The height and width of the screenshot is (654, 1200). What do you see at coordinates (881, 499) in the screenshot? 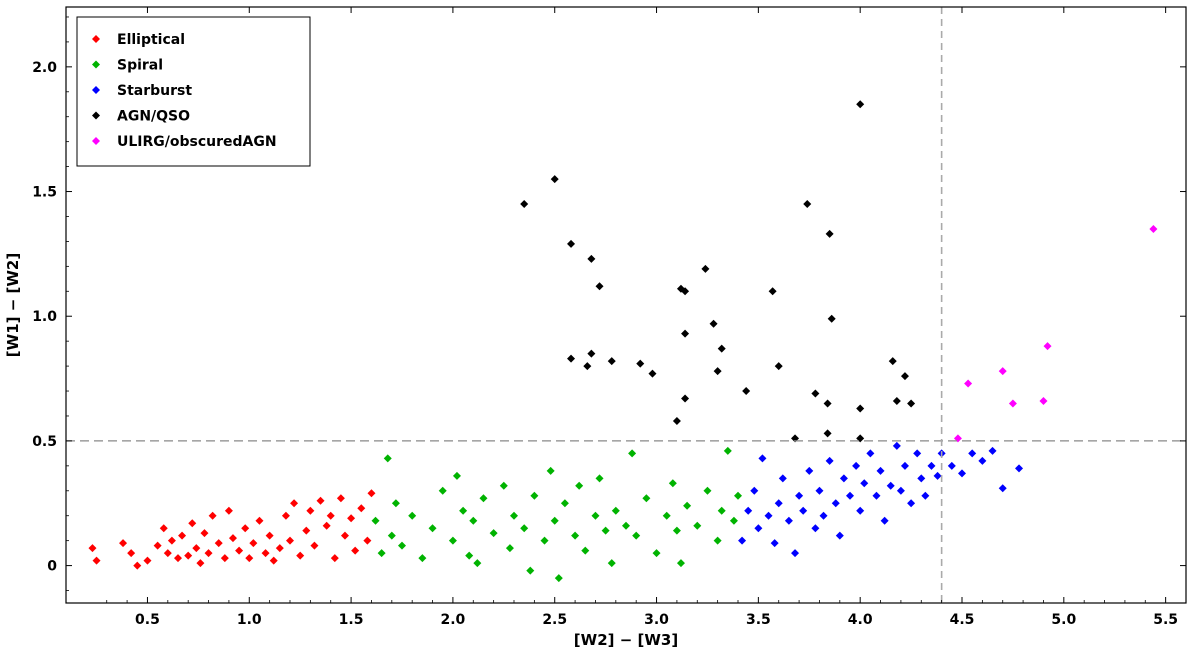
I see `series-starburst` at bounding box center [881, 499].